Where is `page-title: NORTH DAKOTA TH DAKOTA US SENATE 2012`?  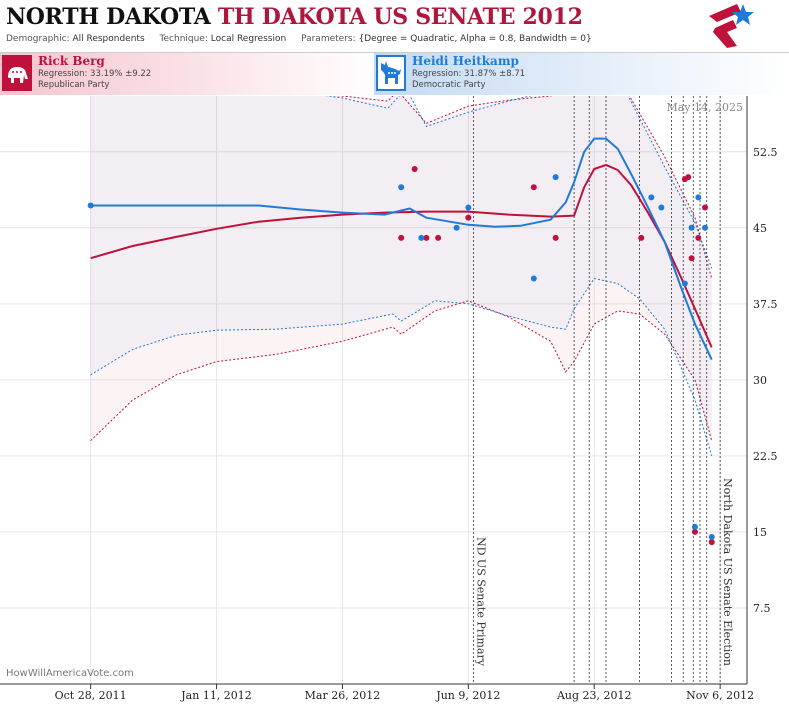
page-title: NORTH DAKOTA TH DAKOTA US SENATE 2012 is located at coordinates (294, 17).